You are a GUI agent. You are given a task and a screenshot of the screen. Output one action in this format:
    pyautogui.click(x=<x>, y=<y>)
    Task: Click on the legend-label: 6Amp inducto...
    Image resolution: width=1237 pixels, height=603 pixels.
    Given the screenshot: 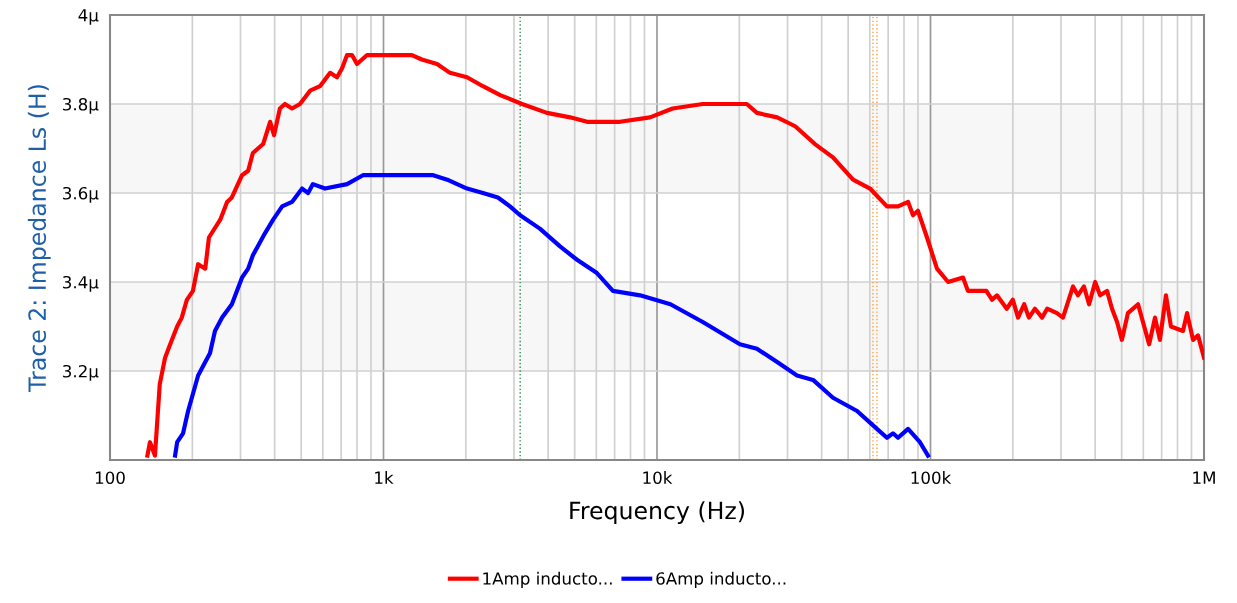 What is the action you would take?
    pyautogui.click(x=721, y=579)
    